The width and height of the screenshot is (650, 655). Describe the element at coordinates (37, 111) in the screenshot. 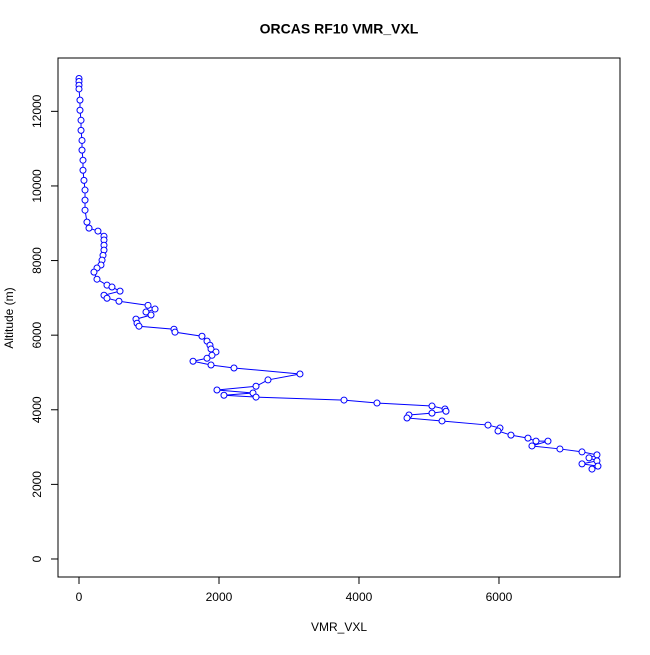

I see `y-tick-label: 12000` at that location.